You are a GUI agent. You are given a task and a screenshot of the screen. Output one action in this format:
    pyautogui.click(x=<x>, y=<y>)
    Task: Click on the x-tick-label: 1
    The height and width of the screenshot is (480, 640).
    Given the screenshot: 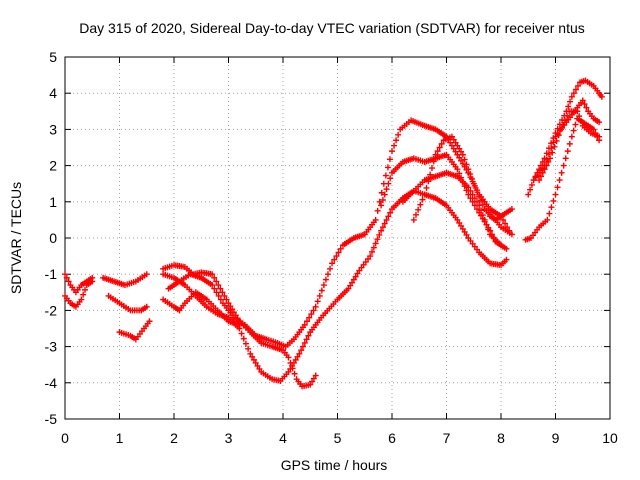 What is the action you would take?
    pyautogui.click(x=120, y=438)
    